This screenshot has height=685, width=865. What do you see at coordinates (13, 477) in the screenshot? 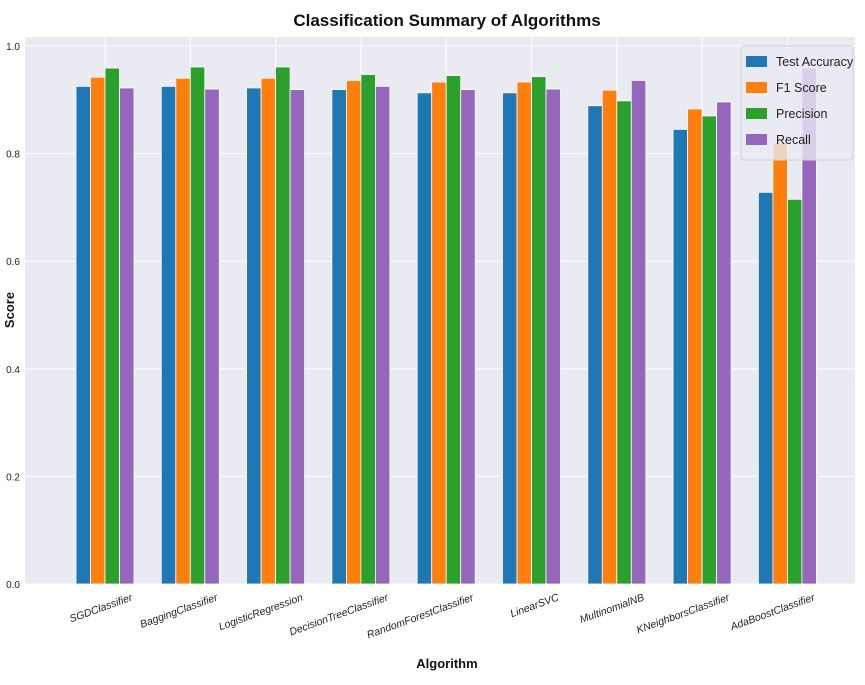
I see `y-tick-label: 0.2` at bounding box center [13, 477].